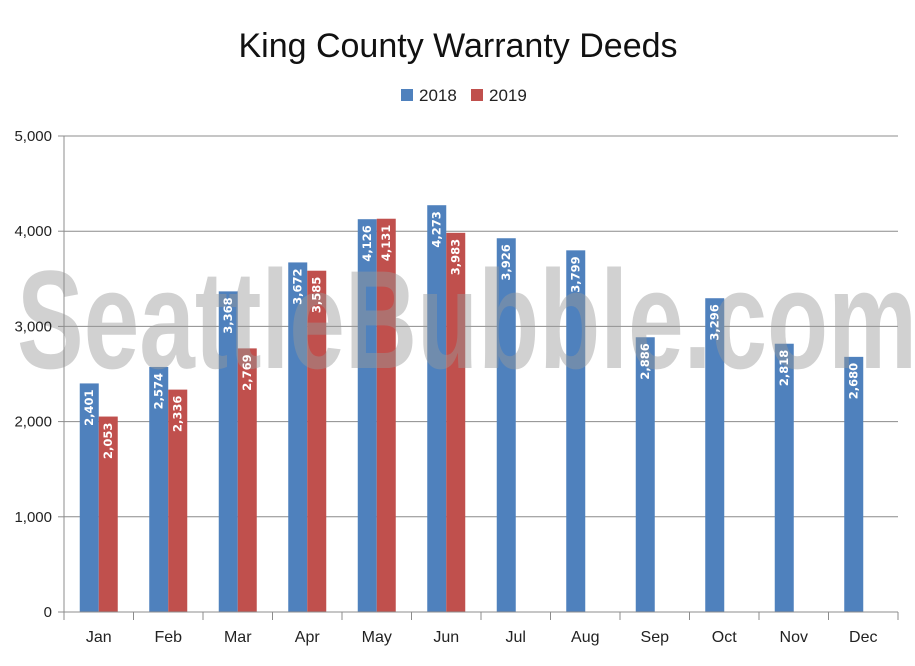 Image resolution: width=915 pixels, height=666 pixels. I want to click on x-category-label: Aug, so click(585, 637).